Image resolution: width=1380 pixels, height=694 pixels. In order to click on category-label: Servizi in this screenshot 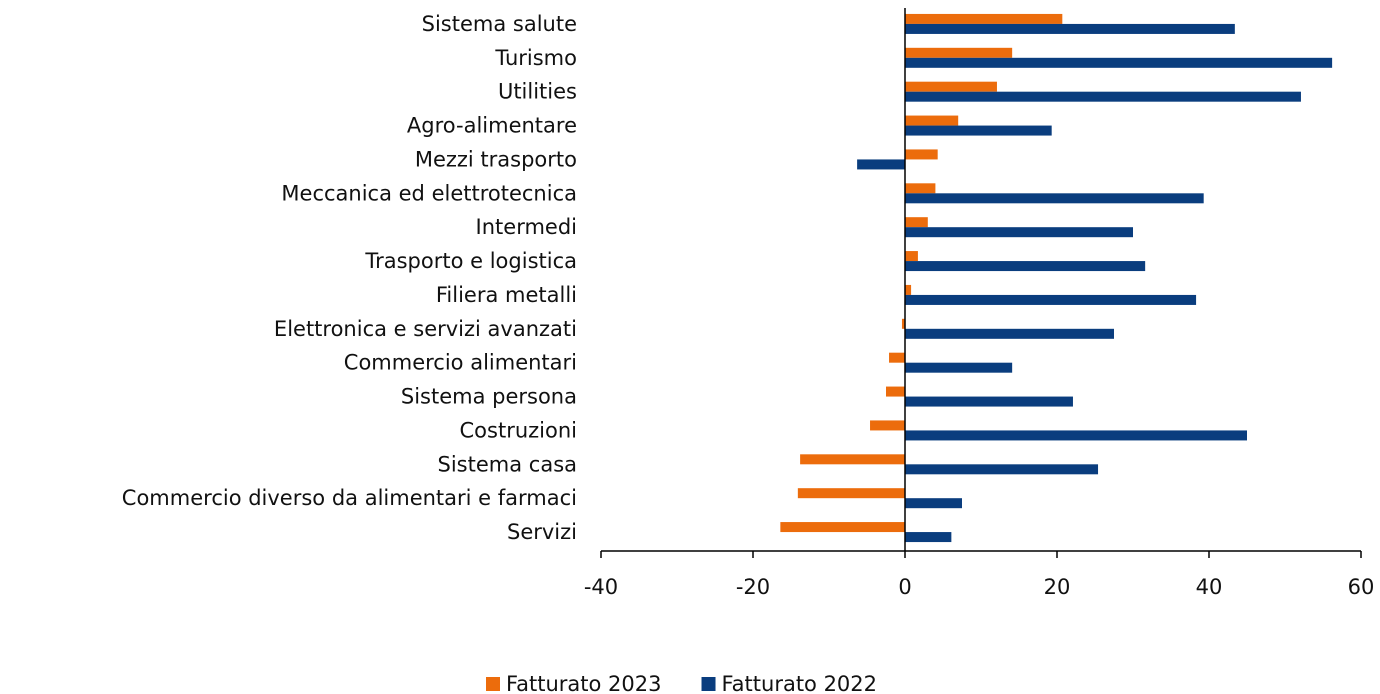, I will do `click(542, 532)`.